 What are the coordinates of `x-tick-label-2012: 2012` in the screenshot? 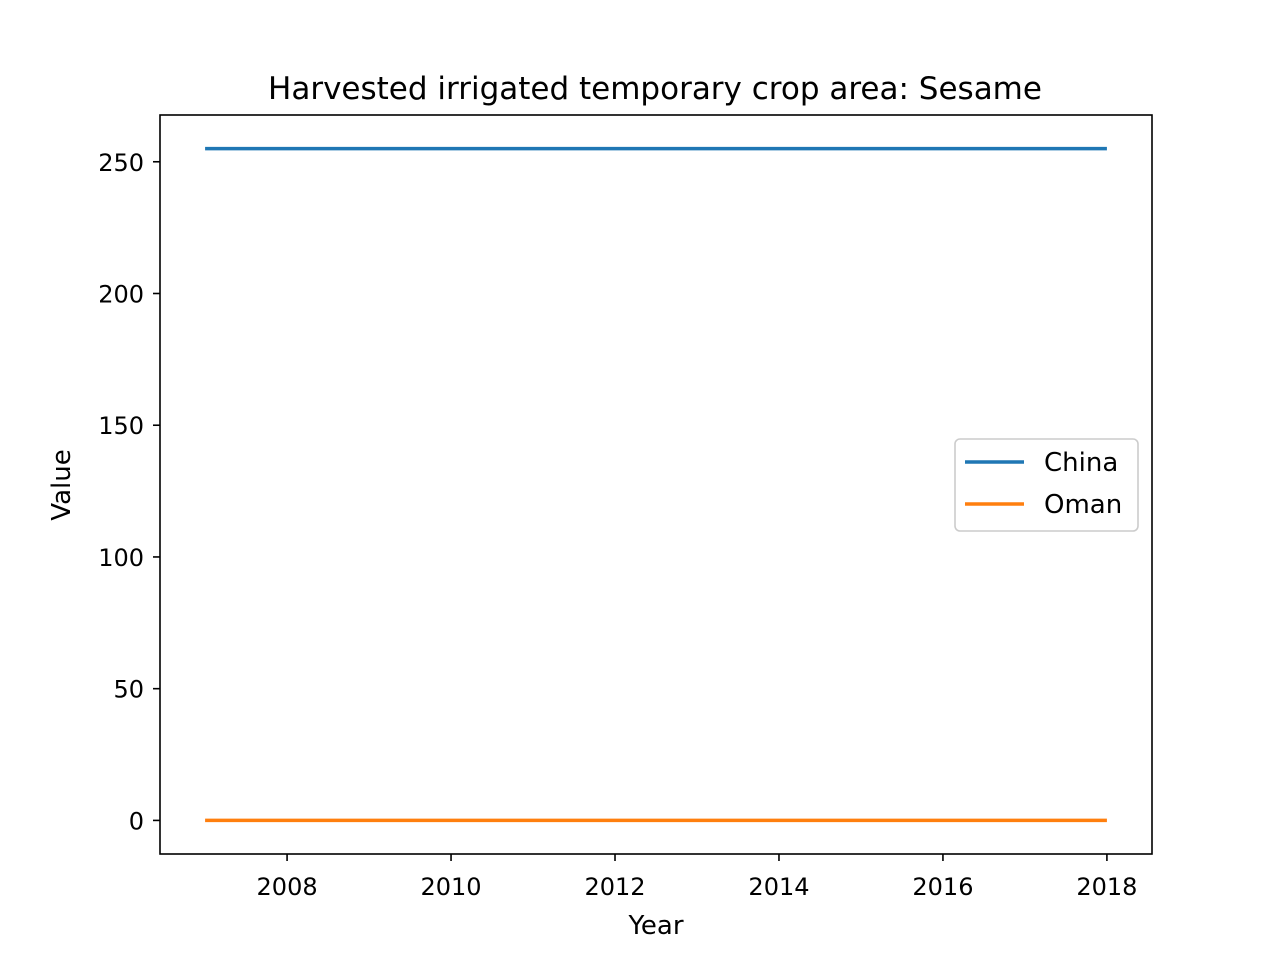 It's located at (614, 887).